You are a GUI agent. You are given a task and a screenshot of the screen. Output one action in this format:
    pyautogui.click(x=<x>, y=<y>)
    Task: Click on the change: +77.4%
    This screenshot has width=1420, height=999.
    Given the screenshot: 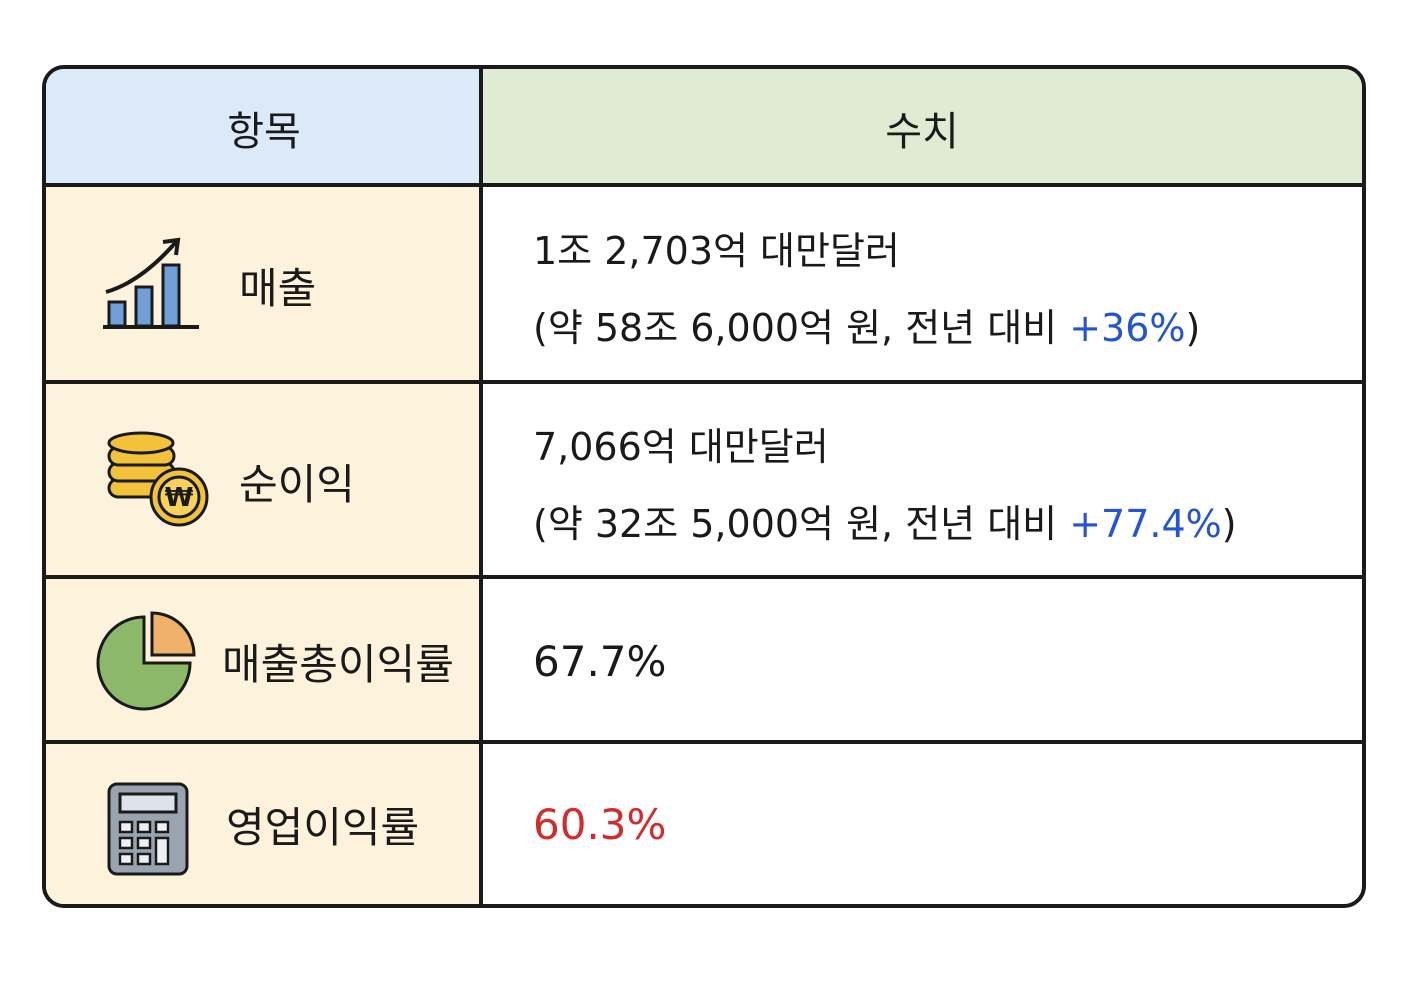 What is the action you would take?
    pyautogui.click(x=1145, y=523)
    